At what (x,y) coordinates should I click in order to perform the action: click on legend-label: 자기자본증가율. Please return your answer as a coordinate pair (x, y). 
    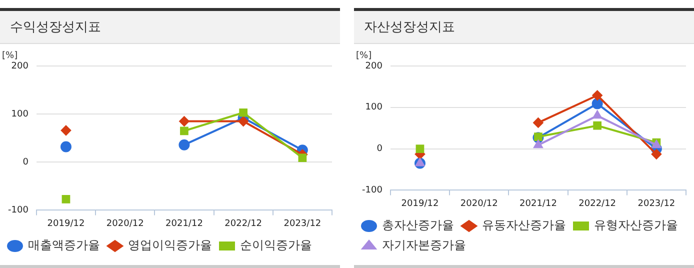
    Looking at the image, I should click on (424, 245).